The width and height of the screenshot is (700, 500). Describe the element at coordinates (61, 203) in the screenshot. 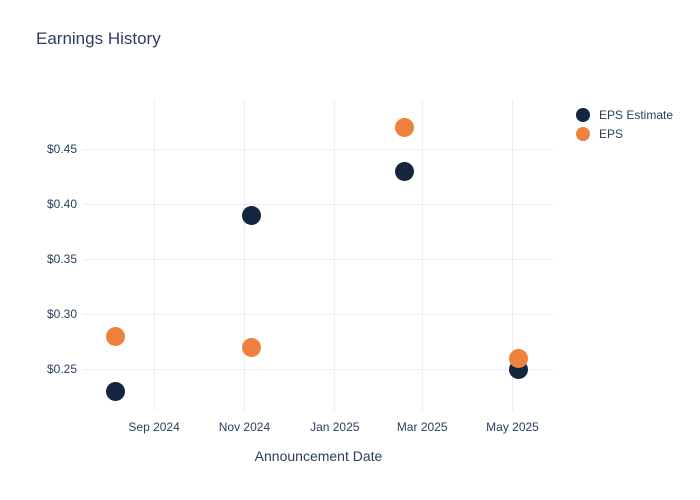

I see `y-tick-label: $0.40` at that location.